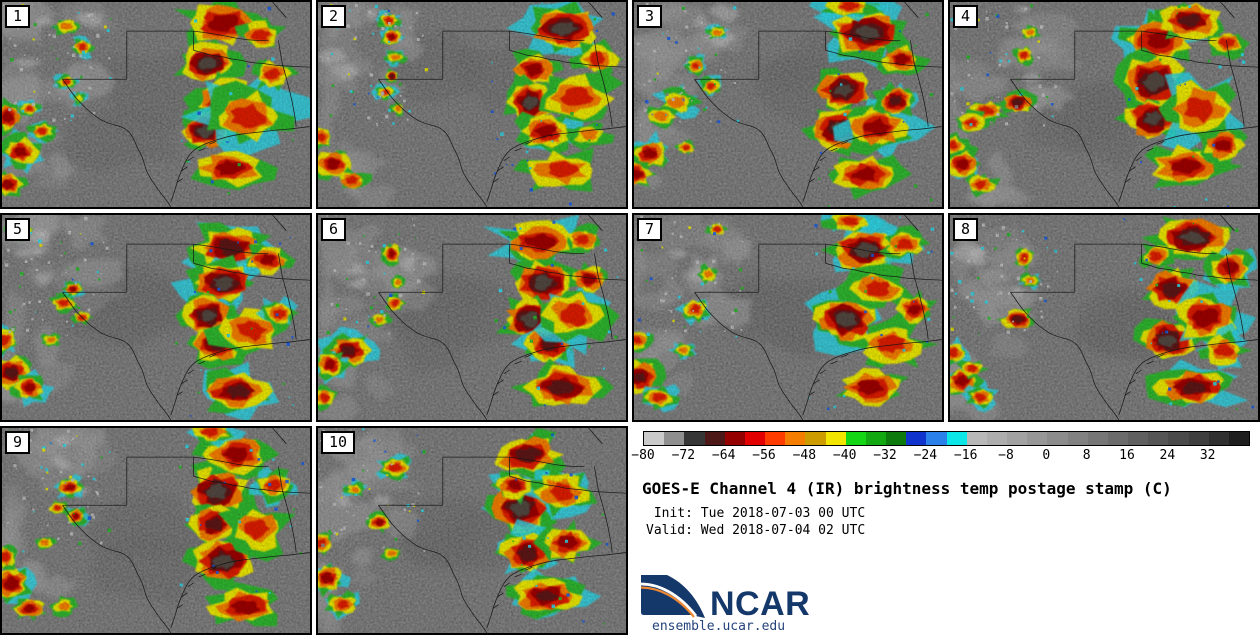 This screenshot has height=635, width=1260. What do you see at coordinates (1167, 455) in the screenshot?
I see `colorbar-tick-label: 24` at bounding box center [1167, 455].